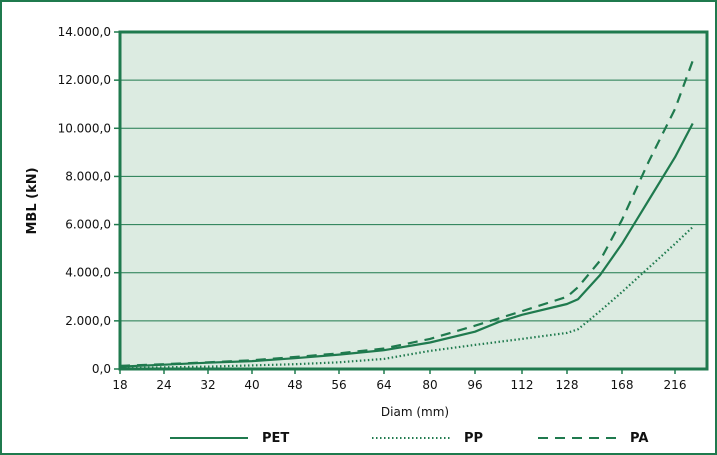  I want to click on y-tick-label: 14.000,0, so click(84, 32).